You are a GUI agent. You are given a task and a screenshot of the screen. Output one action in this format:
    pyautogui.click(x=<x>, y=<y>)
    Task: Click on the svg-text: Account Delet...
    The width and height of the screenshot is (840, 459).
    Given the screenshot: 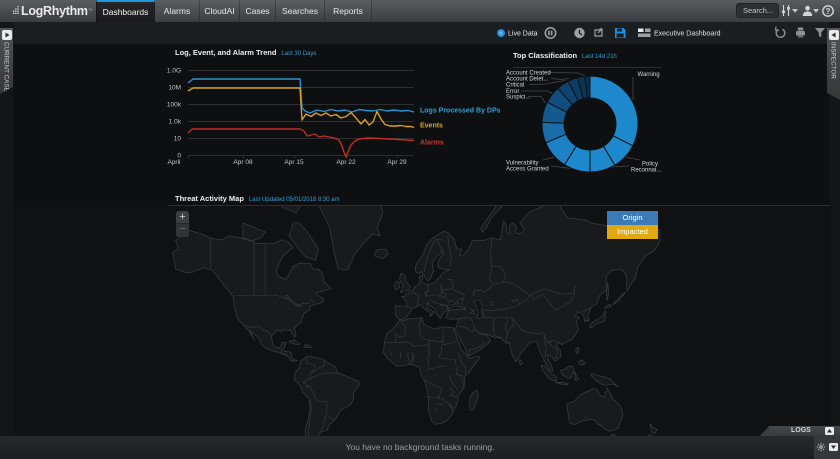 What is the action you would take?
    pyautogui.click(x=527, y=80)
    